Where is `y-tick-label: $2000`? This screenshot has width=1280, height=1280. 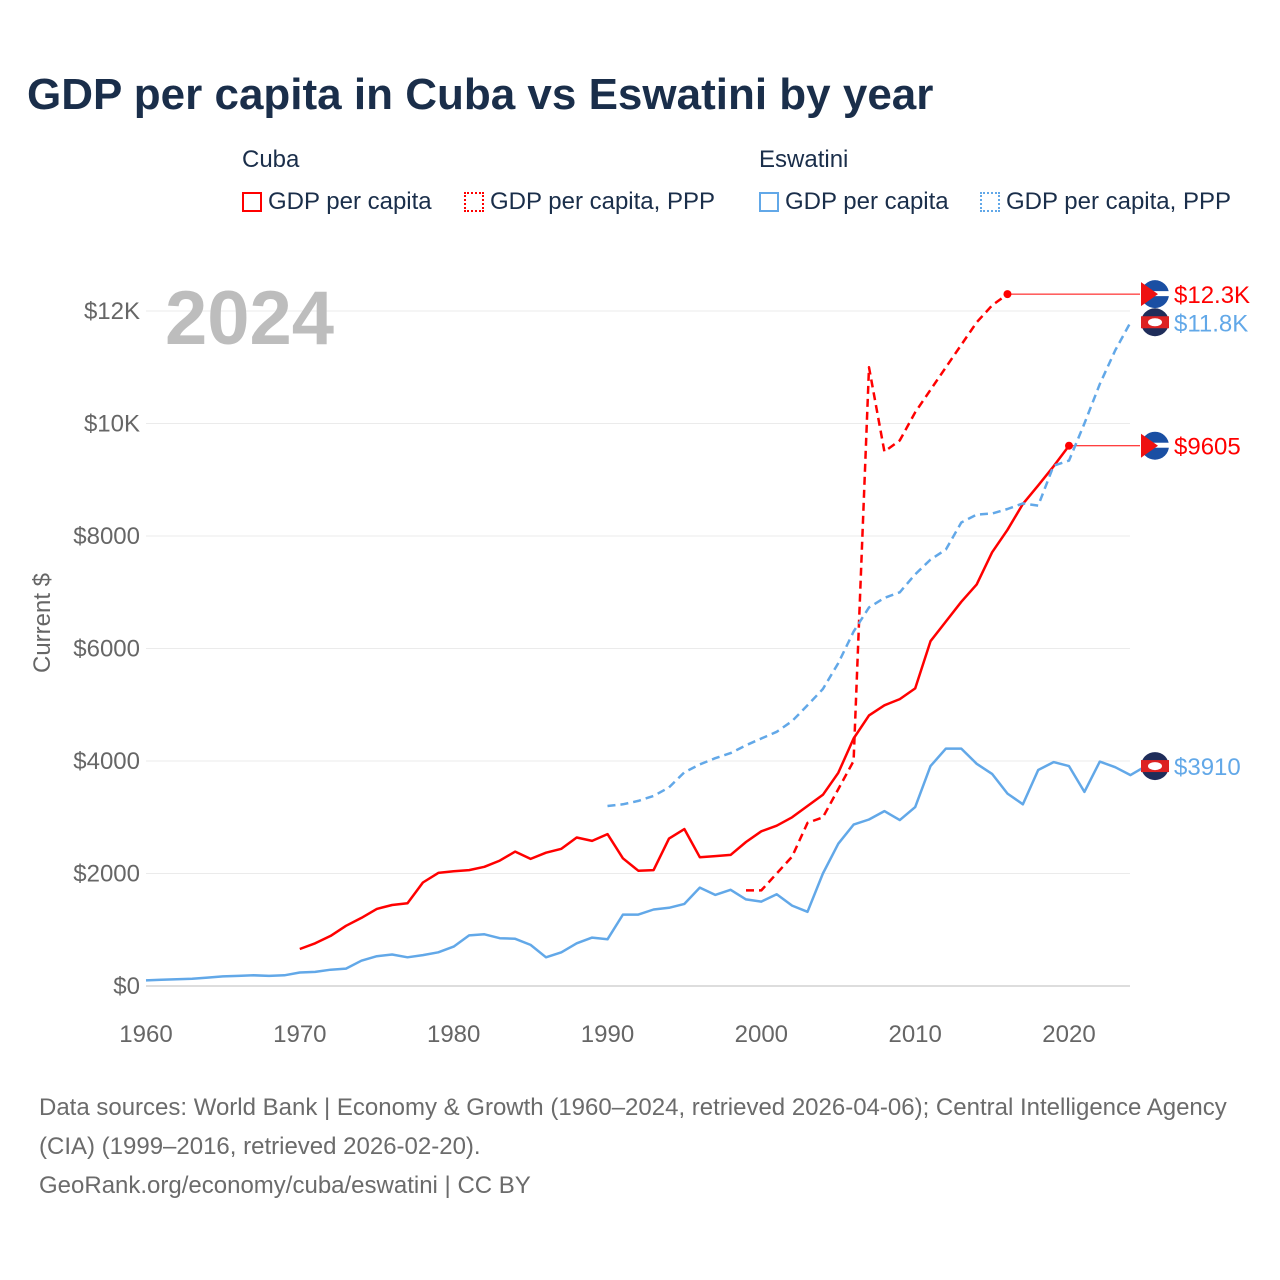 y-tick-label: $2000 is located at coordinates (106, 874).